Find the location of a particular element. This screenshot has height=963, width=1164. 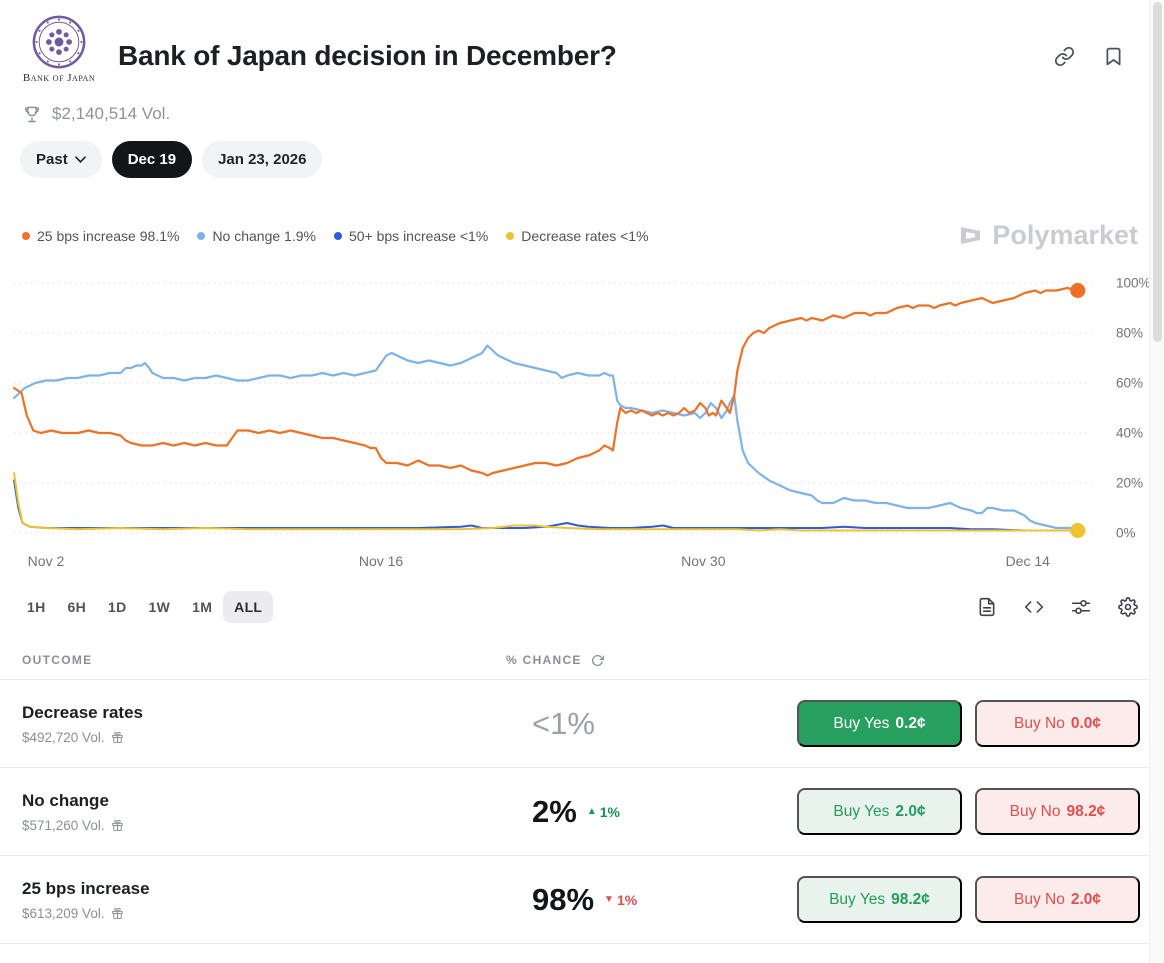

polymarket-logo-icon is located at coordinates (971, 235).